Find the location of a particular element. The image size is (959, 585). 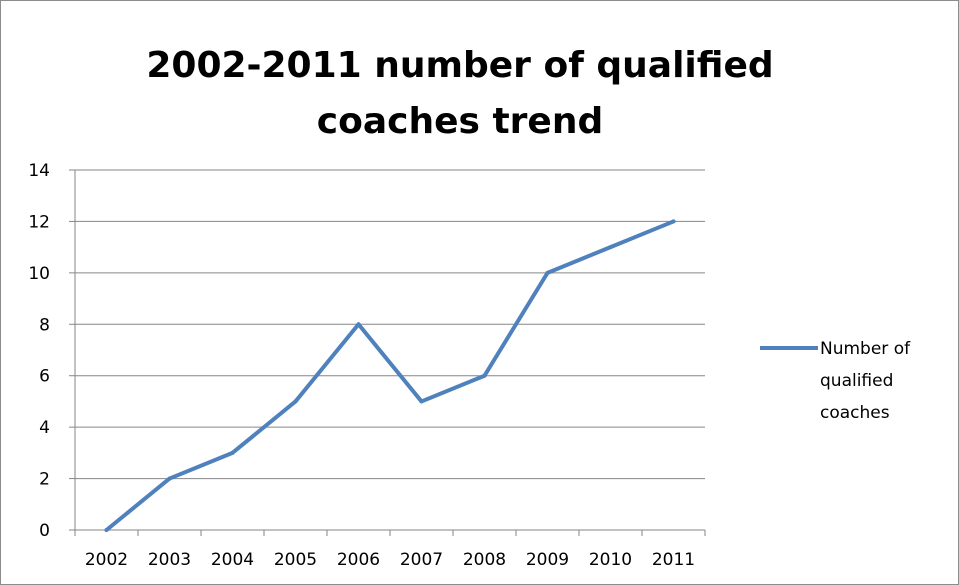

x-tick-label: 2005 is located at coordinates (295, 560).